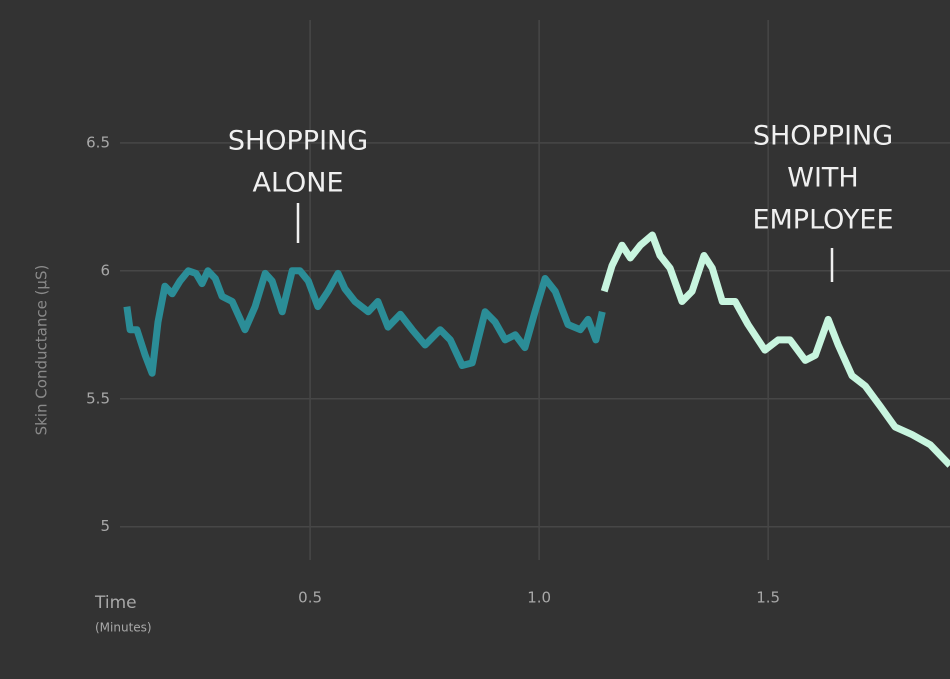 This screenshot has height=679, width=950. Describe the element at coordinates (115, 603) in the screenshot. I see `x-axis-title: Time` at that location.